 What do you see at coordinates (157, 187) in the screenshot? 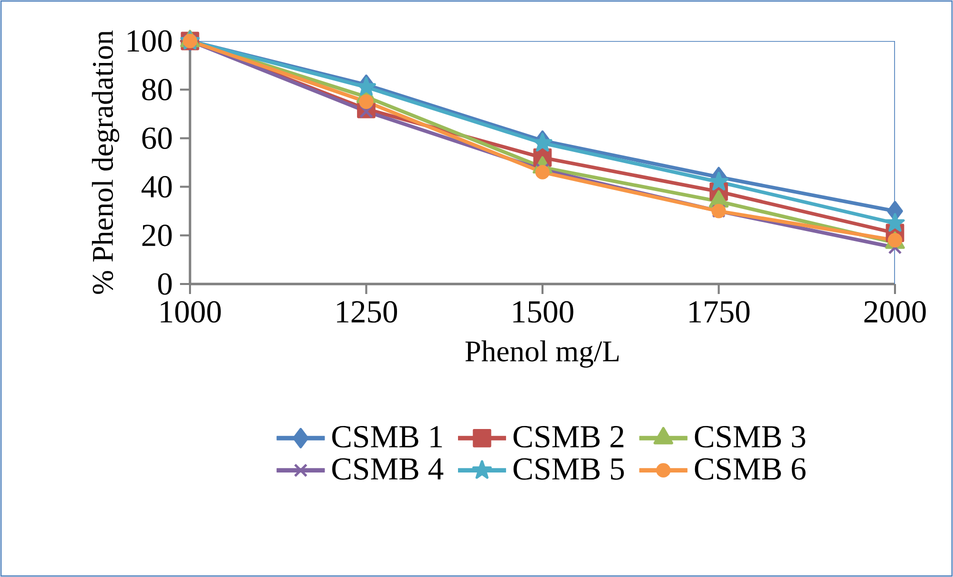
I see `y-tick-label: 40` at bounding box center [157, 187].